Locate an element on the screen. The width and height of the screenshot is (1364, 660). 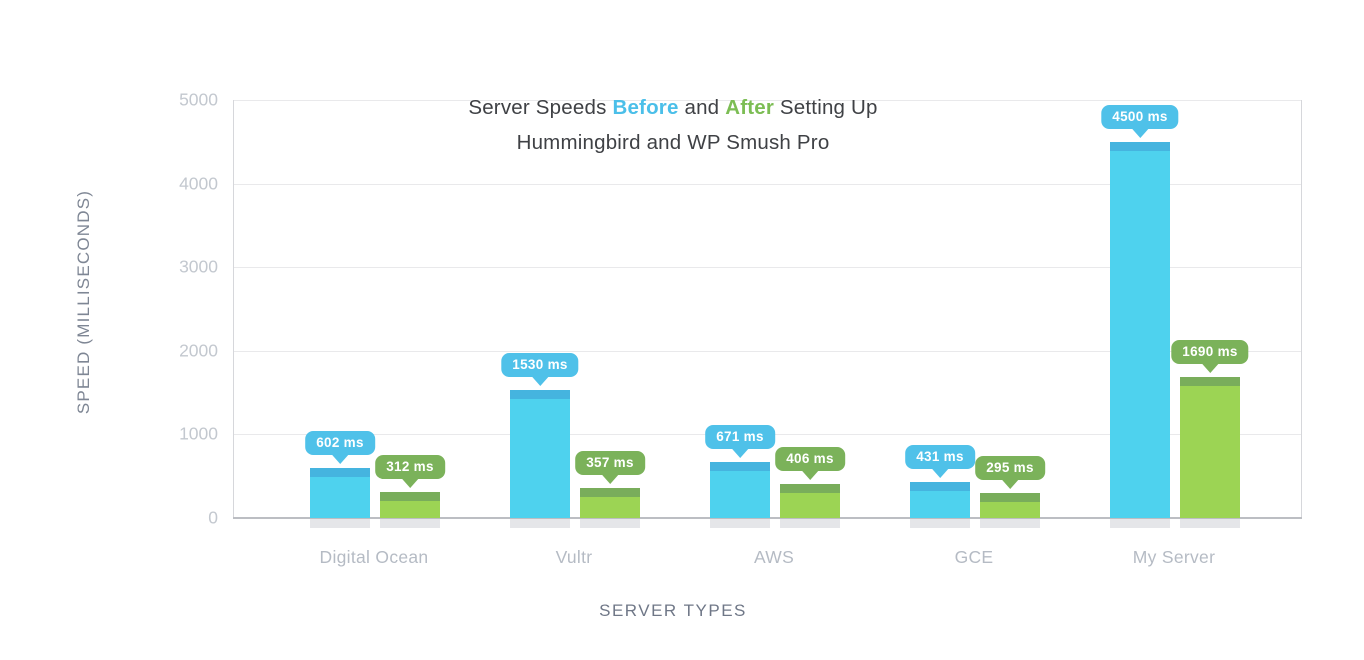
bar-base-shadow-after-my-server is located at coordinates (1210, 523).